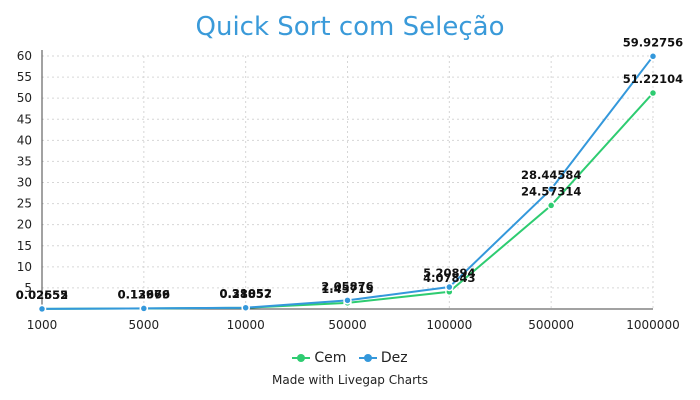 This screenshot has height=400, width=700. I want to click on y-tick-label: 50, so click(24, 98).